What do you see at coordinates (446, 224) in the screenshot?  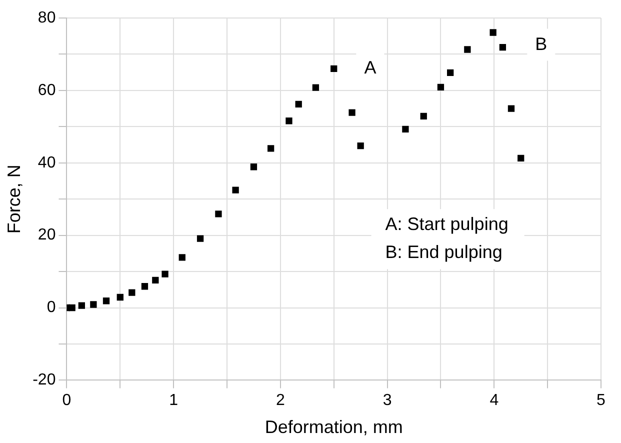 I see `annotation: A: Start pulping` at bounding box center [446, 224].